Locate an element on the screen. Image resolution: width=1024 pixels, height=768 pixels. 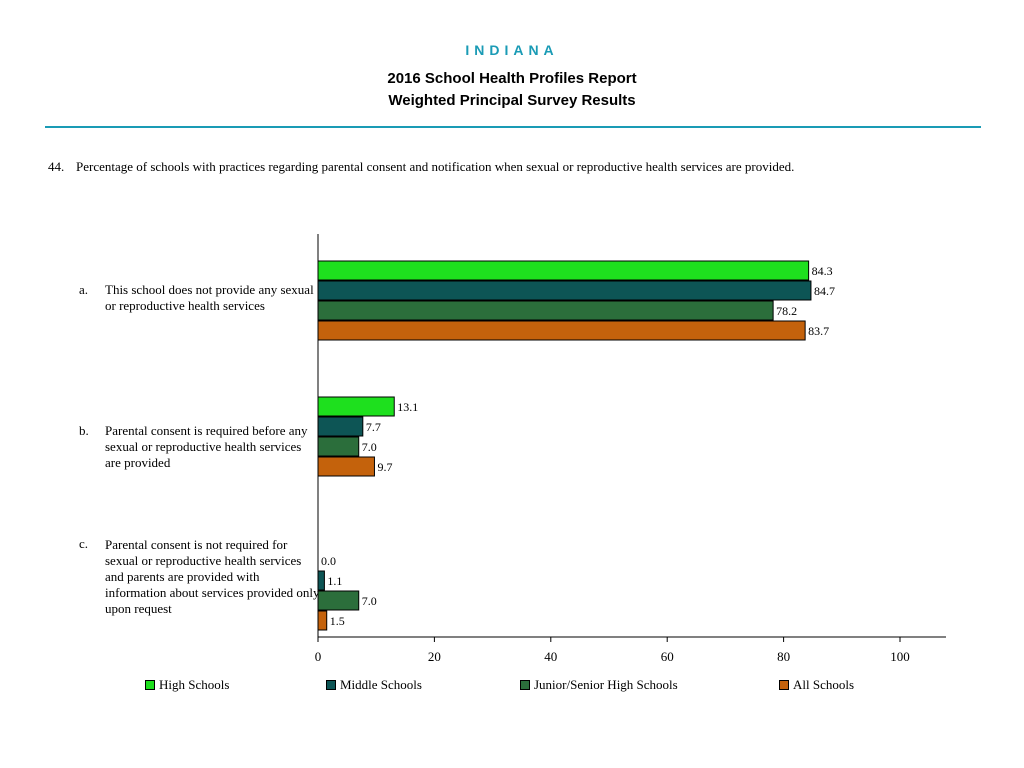
state-title: INDIANA is located at coordinates (512, 50).